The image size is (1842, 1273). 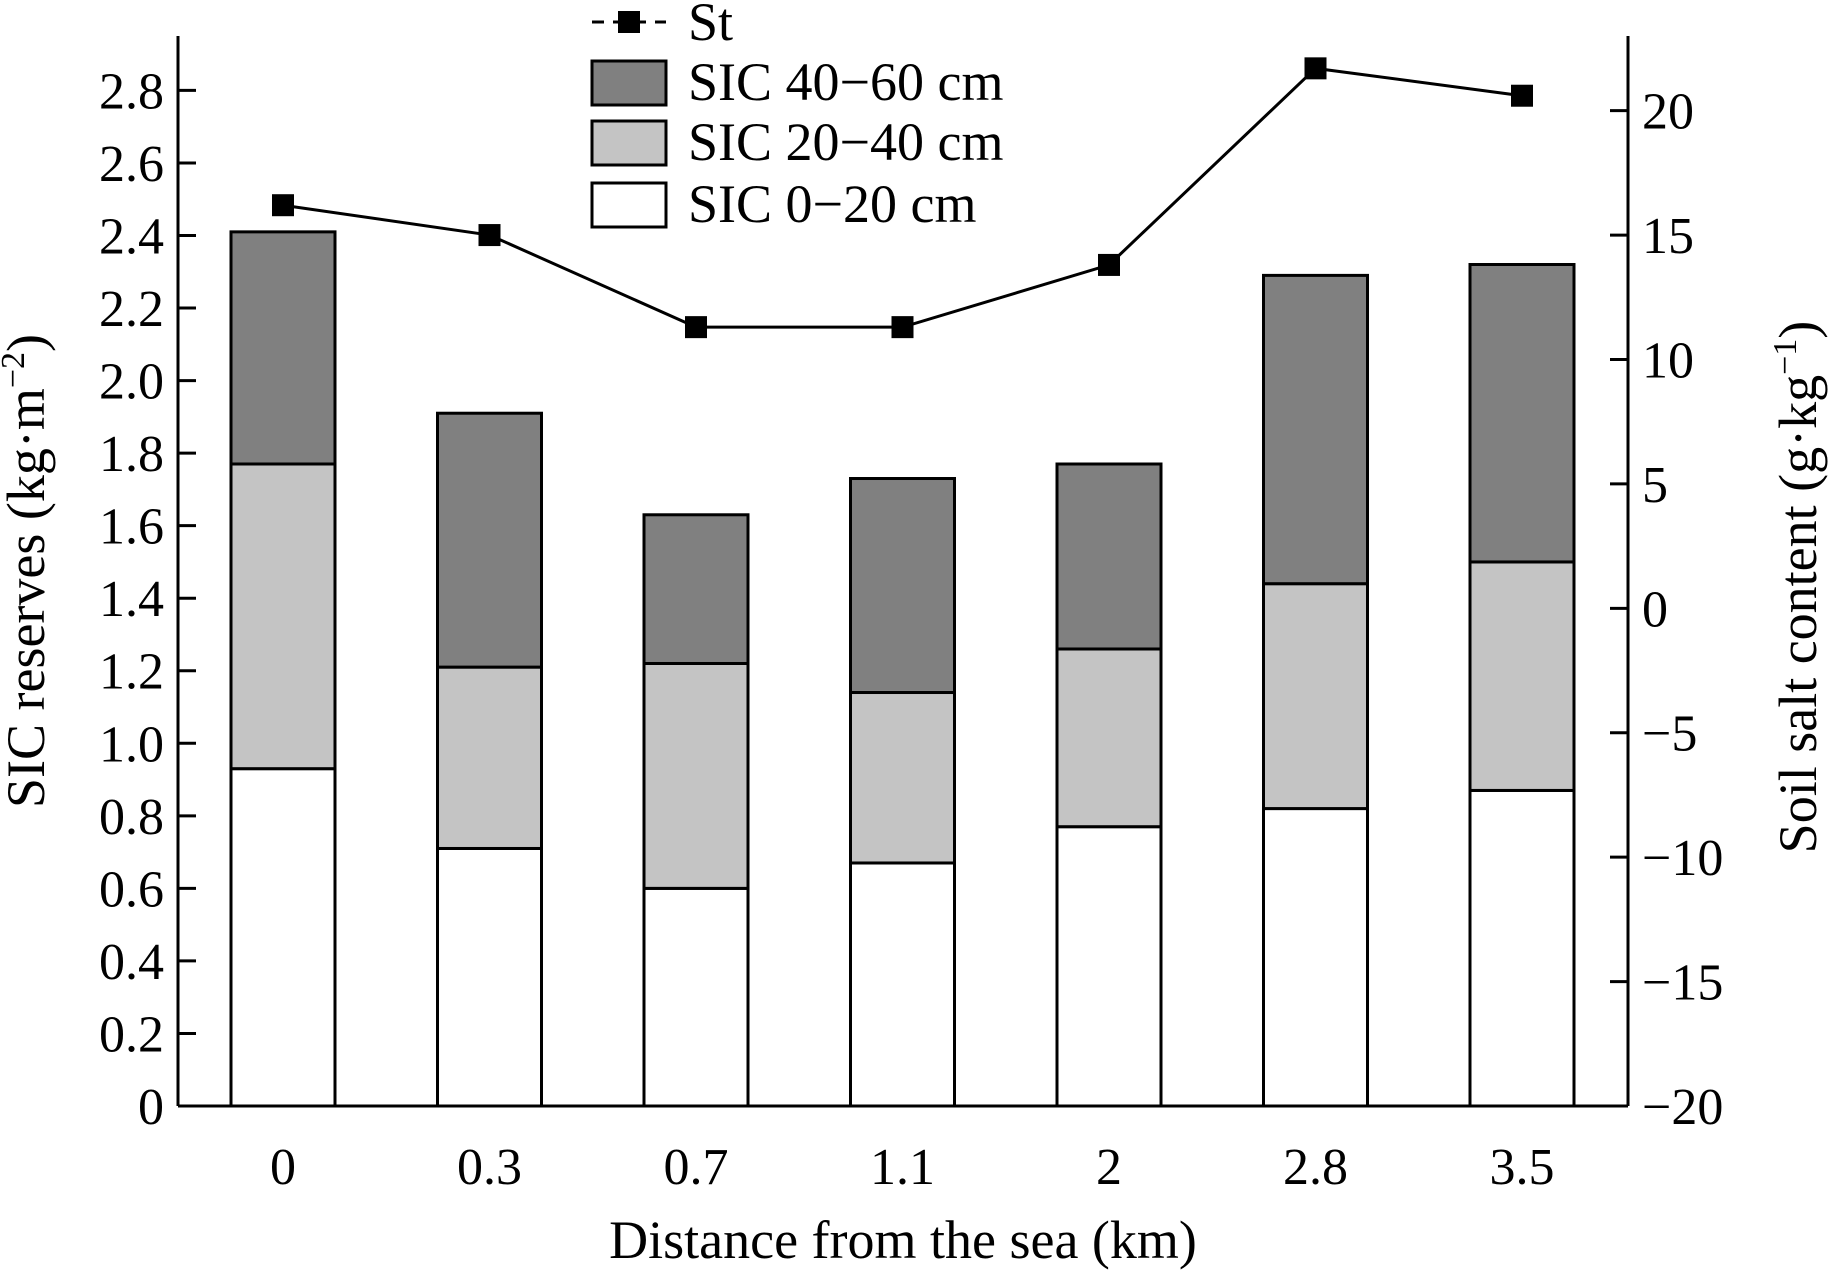 I want to click on x-tick-label: 2.8, so click(x=1315, y=1167).